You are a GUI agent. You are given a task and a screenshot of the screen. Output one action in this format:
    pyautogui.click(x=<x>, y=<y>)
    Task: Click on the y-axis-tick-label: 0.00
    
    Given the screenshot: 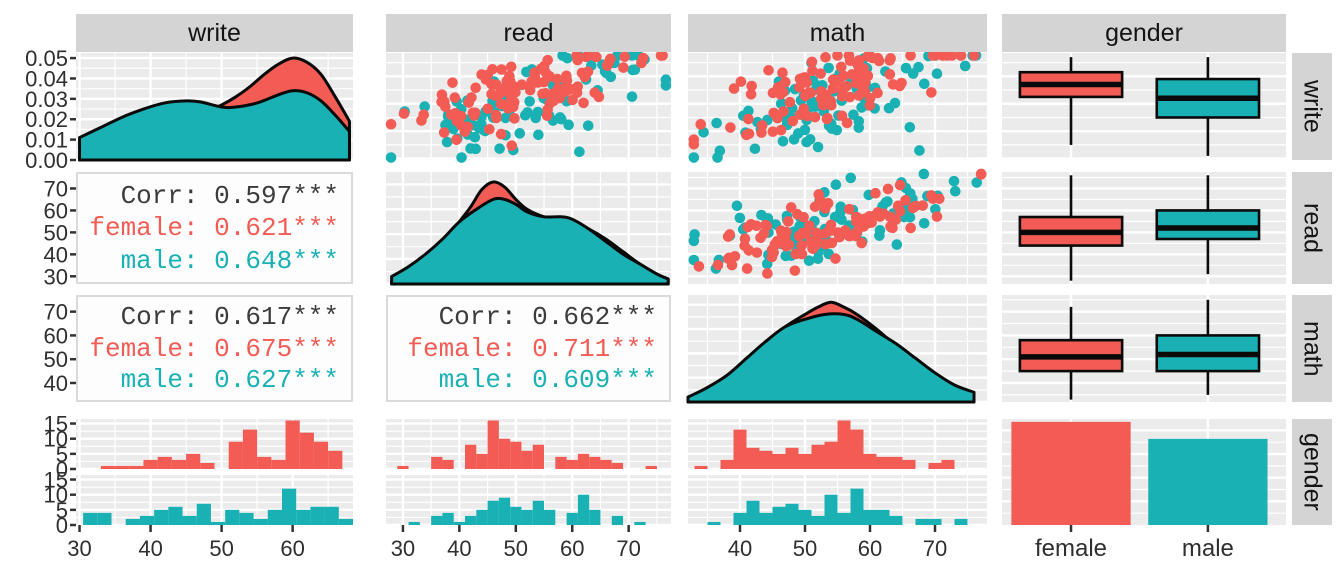 What is the action you would take?
    pyautogui.click(x=46, y=160)
    